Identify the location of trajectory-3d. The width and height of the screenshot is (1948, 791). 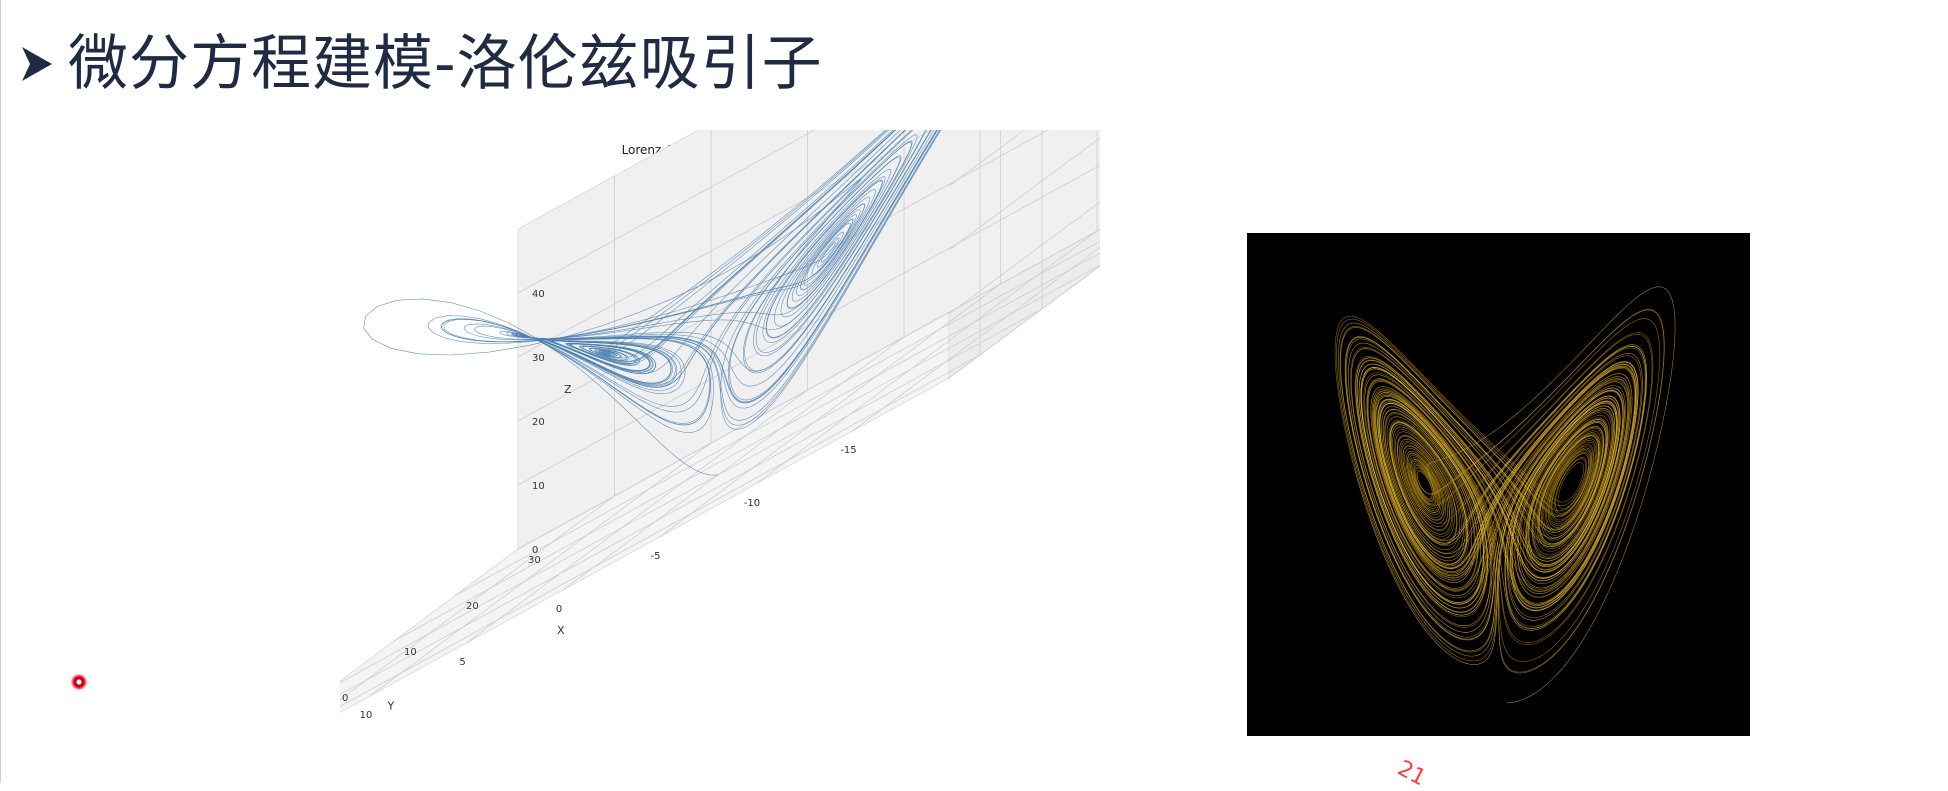
(652, 303).